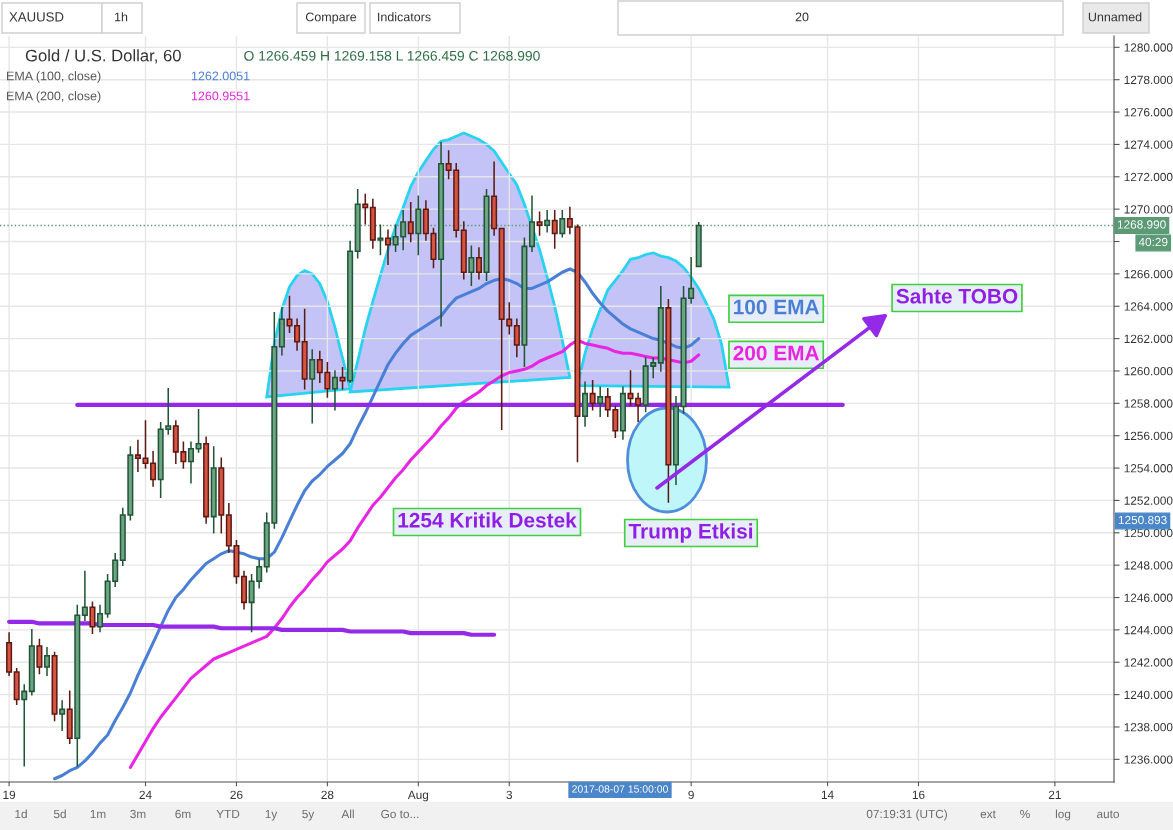  I want to click on y-tick-label: 1242.000, so click(1148, 662).